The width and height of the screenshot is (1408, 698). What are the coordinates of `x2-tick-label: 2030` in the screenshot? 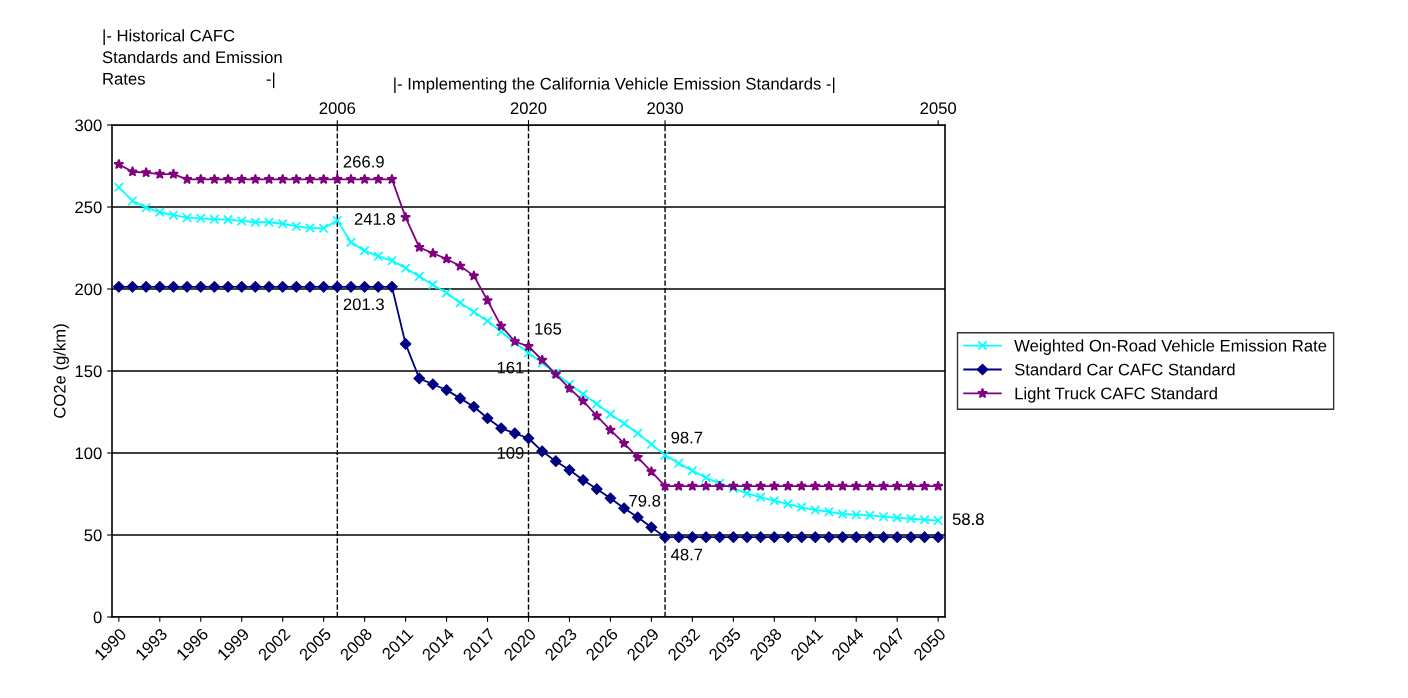 It's located at (665, 108).